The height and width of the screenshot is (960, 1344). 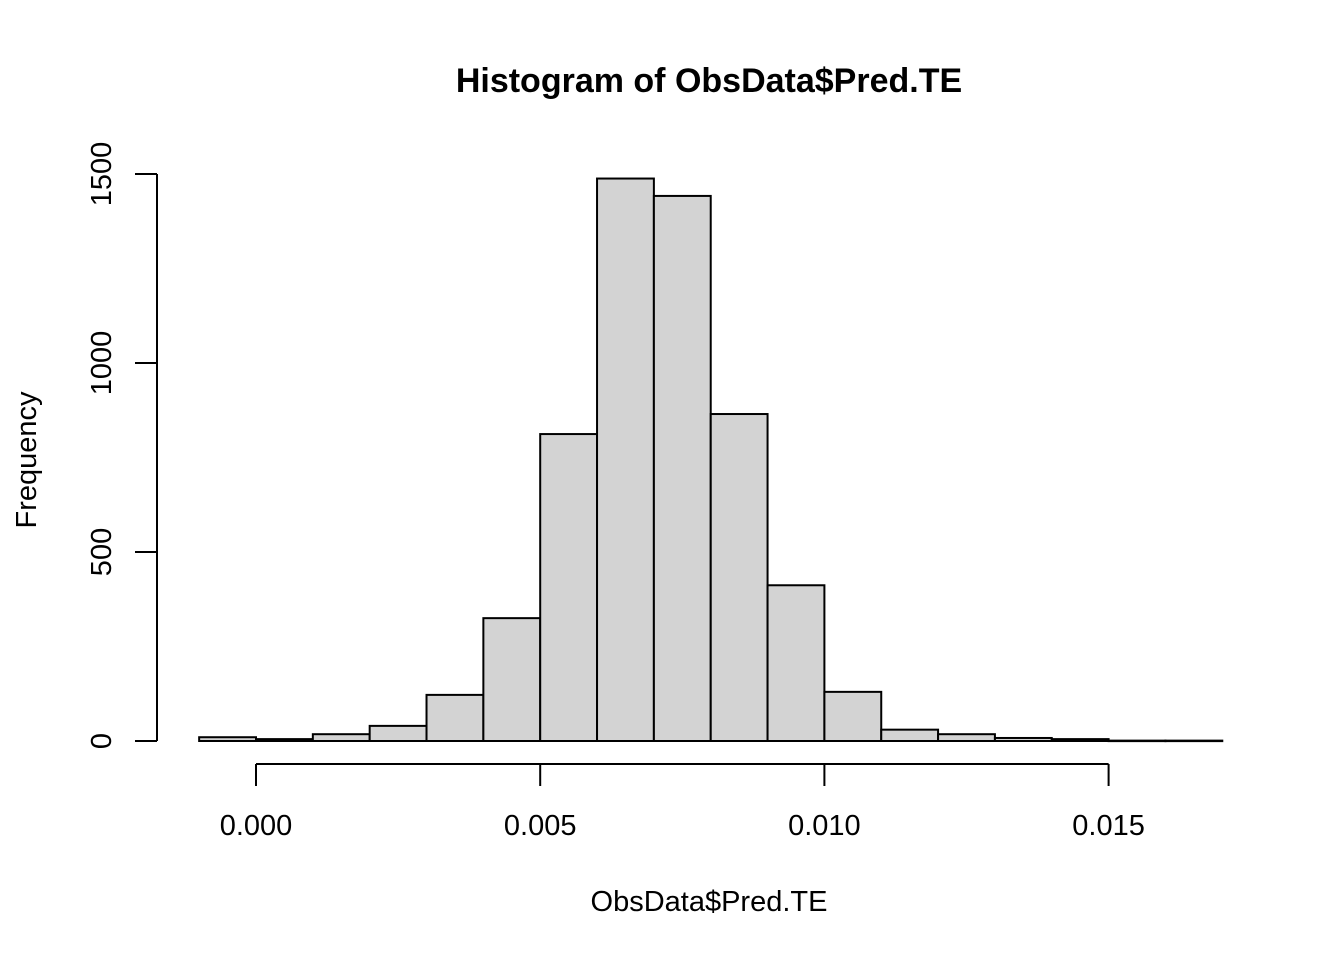 What do you see at coordinates (709, 902) in the screenshot?
I see `x-axis-label: ObsData$Pred.TE` at bounding box center [709, 902].